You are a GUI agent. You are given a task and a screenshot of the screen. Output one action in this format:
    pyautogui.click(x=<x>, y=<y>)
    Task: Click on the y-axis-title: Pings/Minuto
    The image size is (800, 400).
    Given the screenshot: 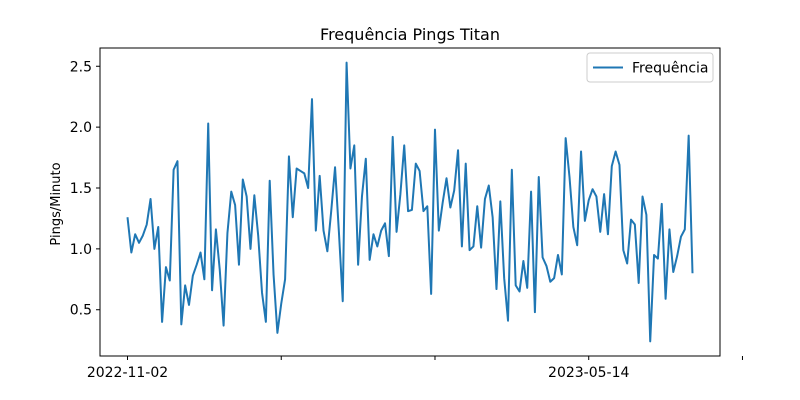 What is the action you would take?
    pyautogui.click(x=56, y=203)
    